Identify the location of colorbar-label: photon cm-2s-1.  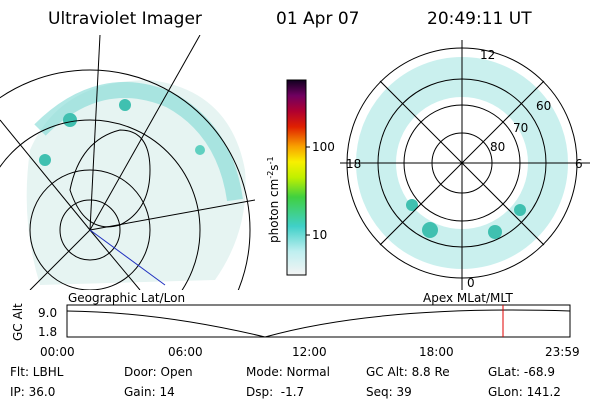
(273, 199).